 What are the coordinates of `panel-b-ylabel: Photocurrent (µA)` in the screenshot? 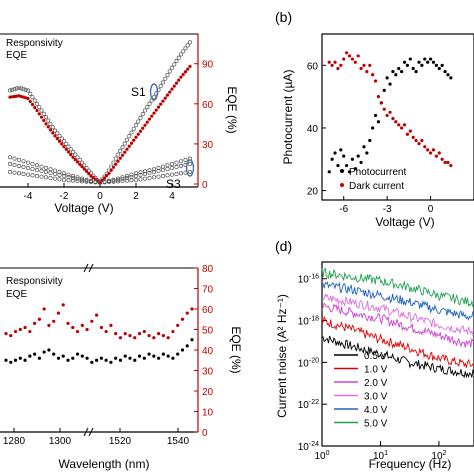 It's located at (288, 117).